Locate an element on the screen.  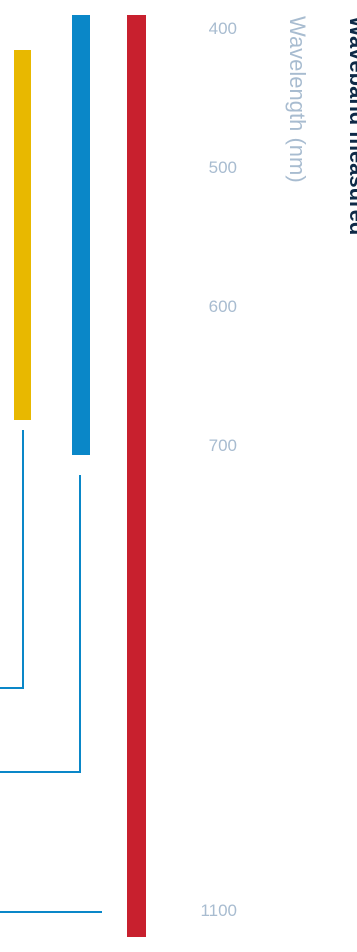
tick-label-700: 700 is located at coordinates (223, 445).